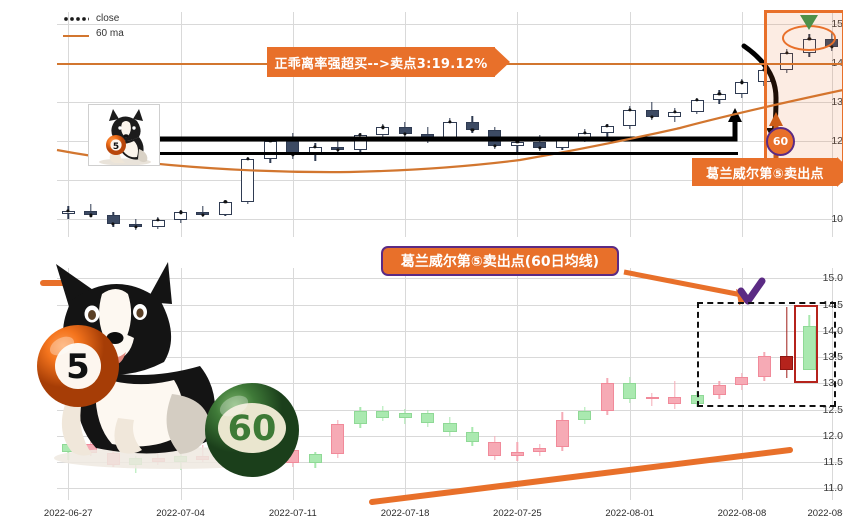  Describe the element at coordinates (125, 137) in the screenshot. I see `dog-thumbnail-art: 5` at that location.